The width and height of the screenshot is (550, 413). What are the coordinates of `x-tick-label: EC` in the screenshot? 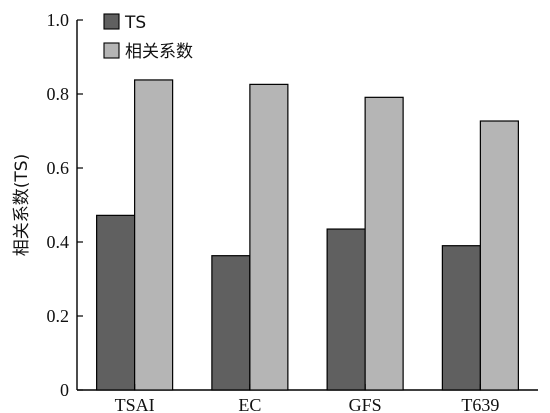 It's located at (249, 404).